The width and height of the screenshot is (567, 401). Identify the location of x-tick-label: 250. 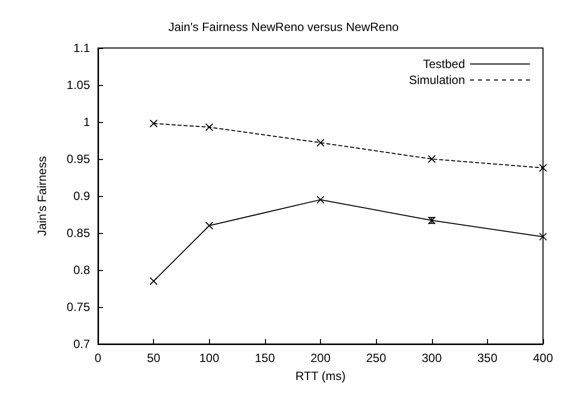
(376, 358).